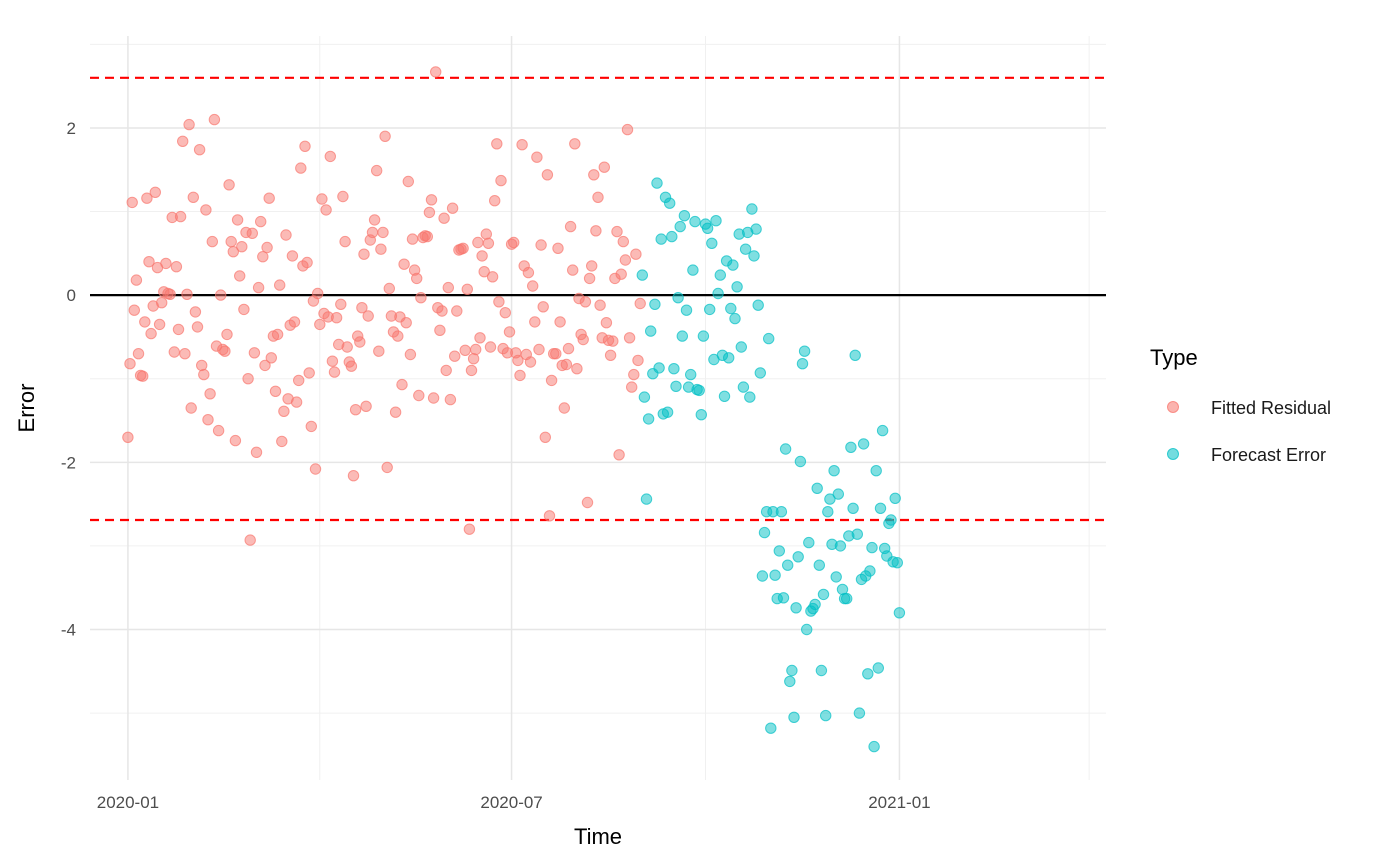  I want to click on y-tick-label: -2, so click(68, 462).